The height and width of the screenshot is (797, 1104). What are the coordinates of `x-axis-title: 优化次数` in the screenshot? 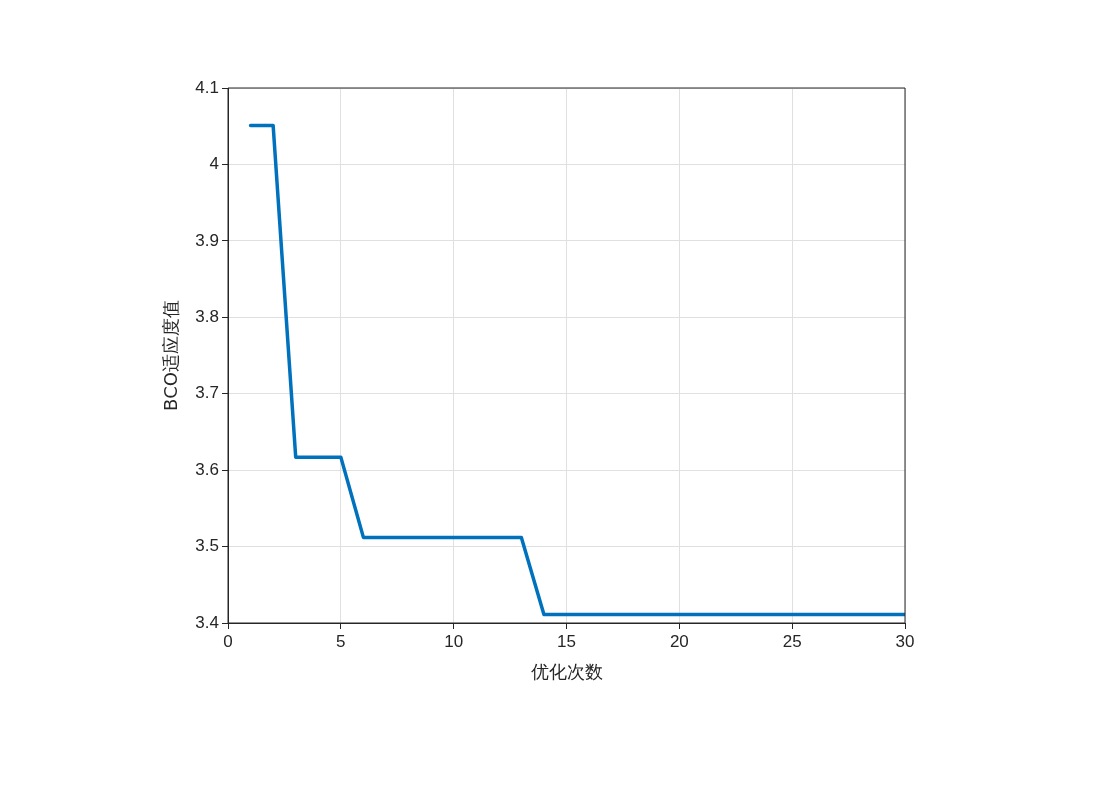 It's located at (566, 671).